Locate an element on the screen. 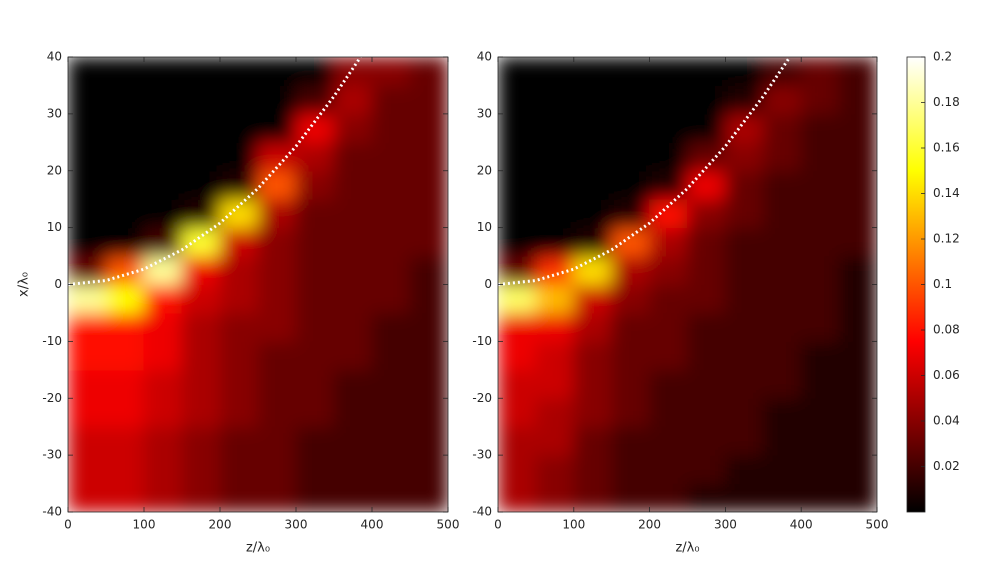 The width and height of the screenshot is (997, 570). x-axis-label: z/λ₀ is located at coordinates (258, 548).